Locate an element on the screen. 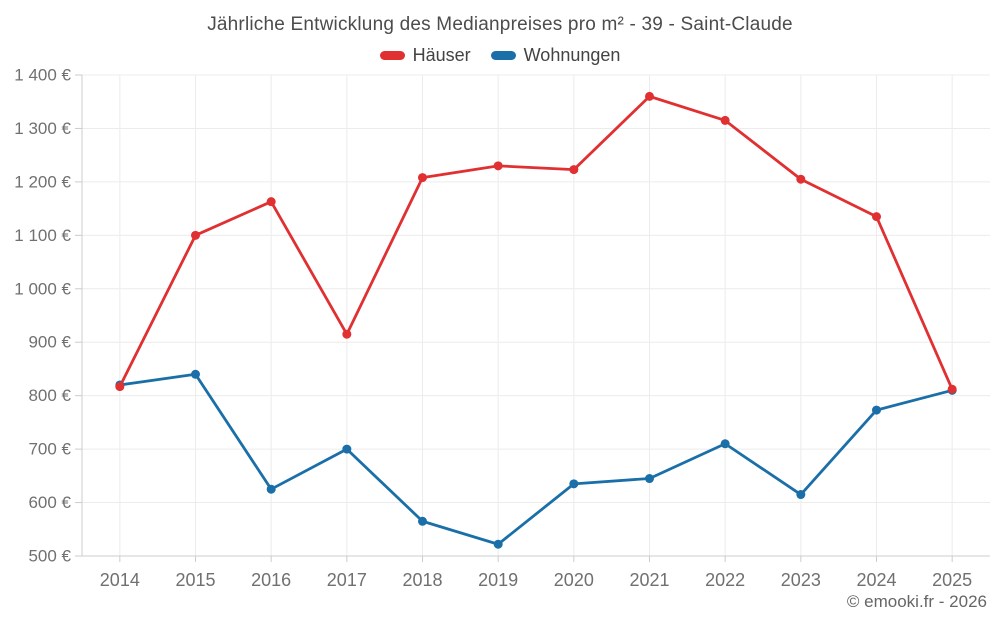 The width and height of the screenshot is (1000, 625). x-tick-label: 2019 is located at coordinates (498, 580).